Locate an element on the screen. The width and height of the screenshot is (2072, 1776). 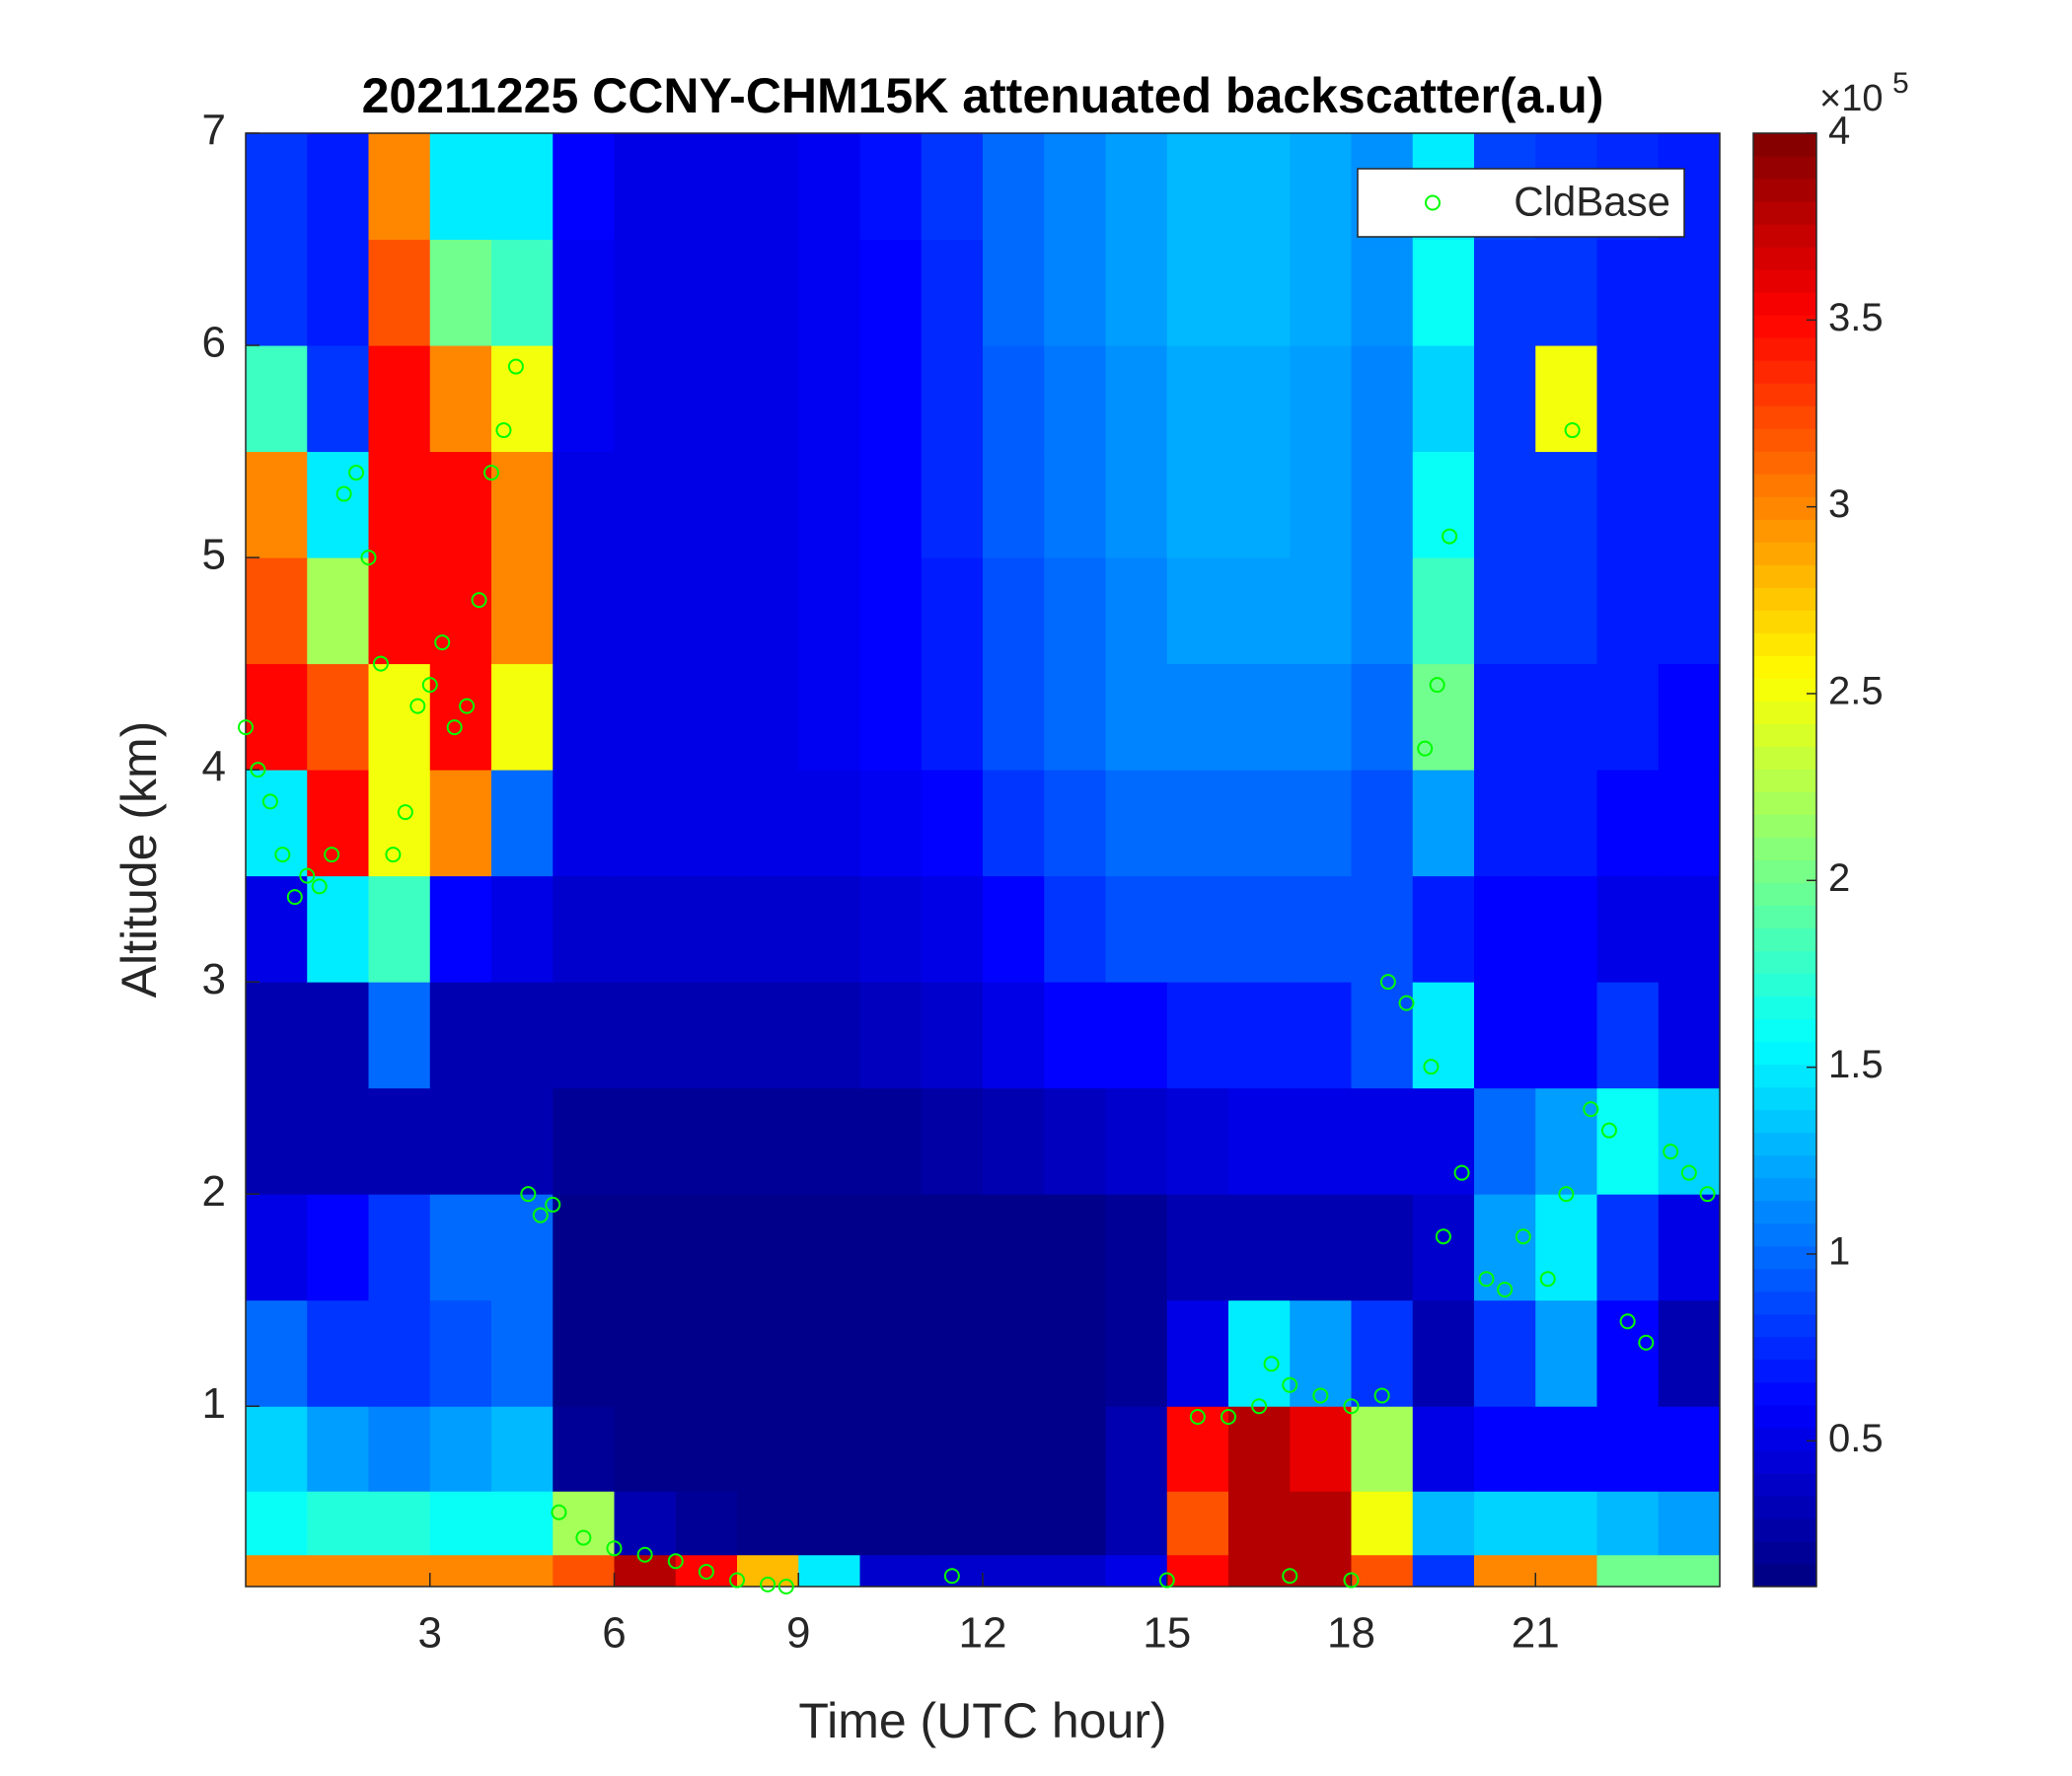
y-tick-label: 5 is located at coordinates (214, 555).